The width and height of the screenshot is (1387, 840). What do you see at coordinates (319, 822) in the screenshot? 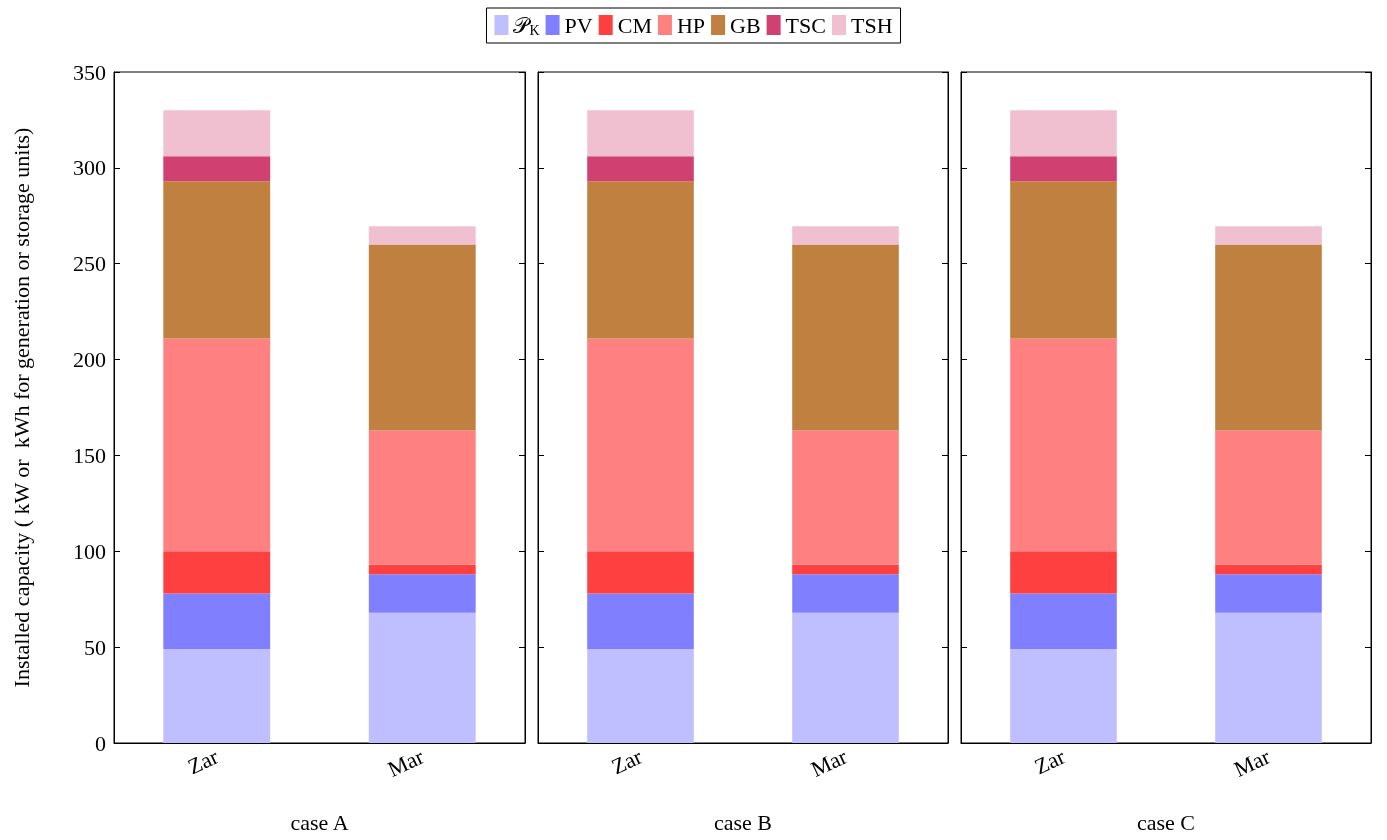
I see `x-axis-title: case A` at bounding box center [319, 822].